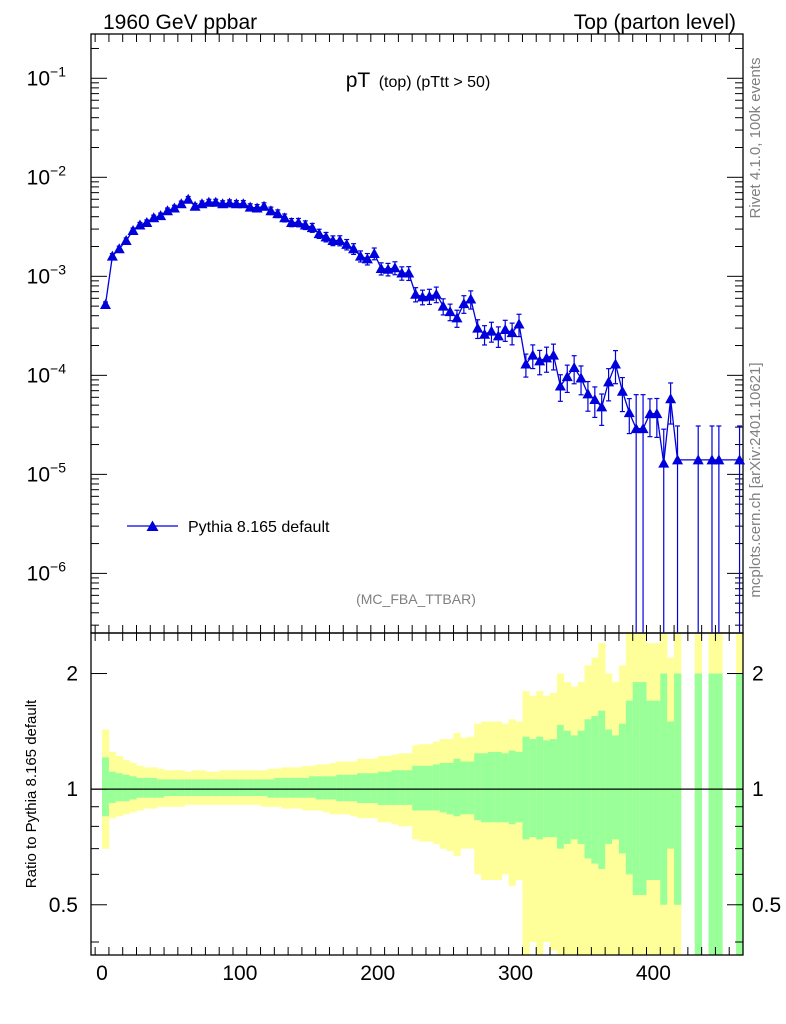 The image size is (786, 1024). Describe the element at coordinates (58, 368) in the screenshot. I see `main-ytick-label-exponent: −4` at that location.